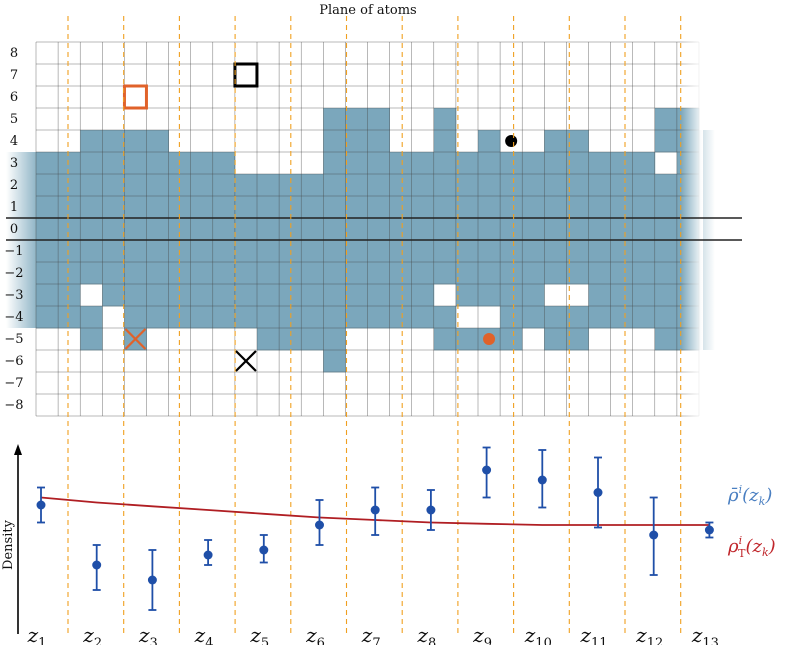 Image resolution: width=790 pixels, height=645 pixels. What do you see at coordinates (593, 634) in the screenshot?
I see `slice-label: z11` at bounding box center [593, 634].